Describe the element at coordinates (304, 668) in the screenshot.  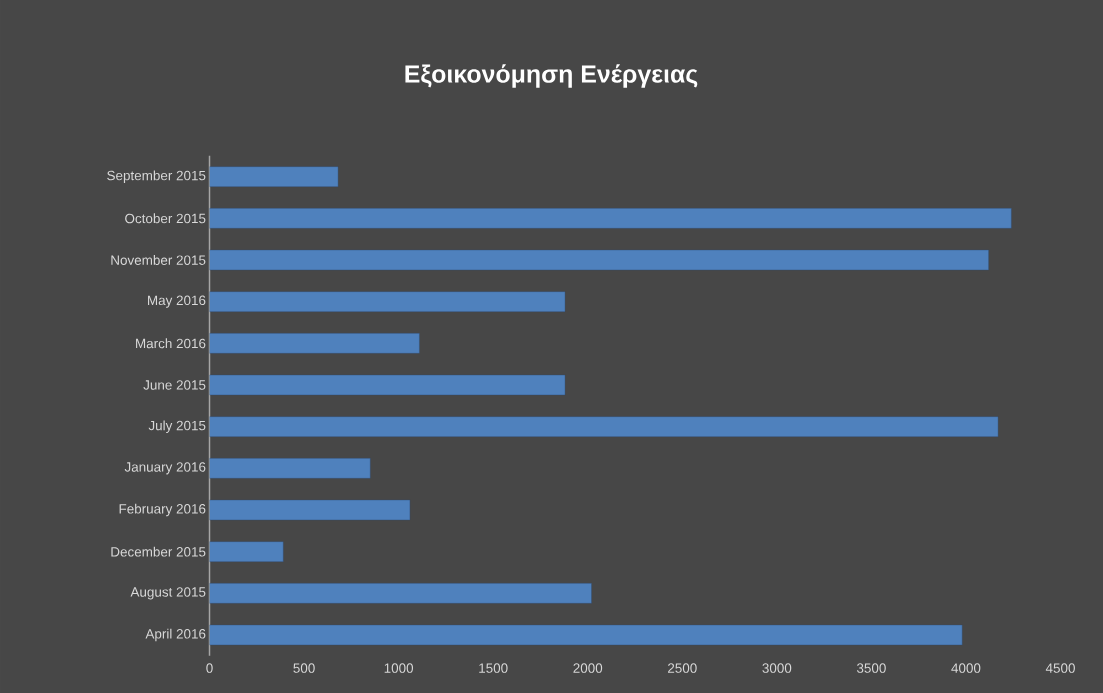
I see `x-tick-label: 500` at that location.